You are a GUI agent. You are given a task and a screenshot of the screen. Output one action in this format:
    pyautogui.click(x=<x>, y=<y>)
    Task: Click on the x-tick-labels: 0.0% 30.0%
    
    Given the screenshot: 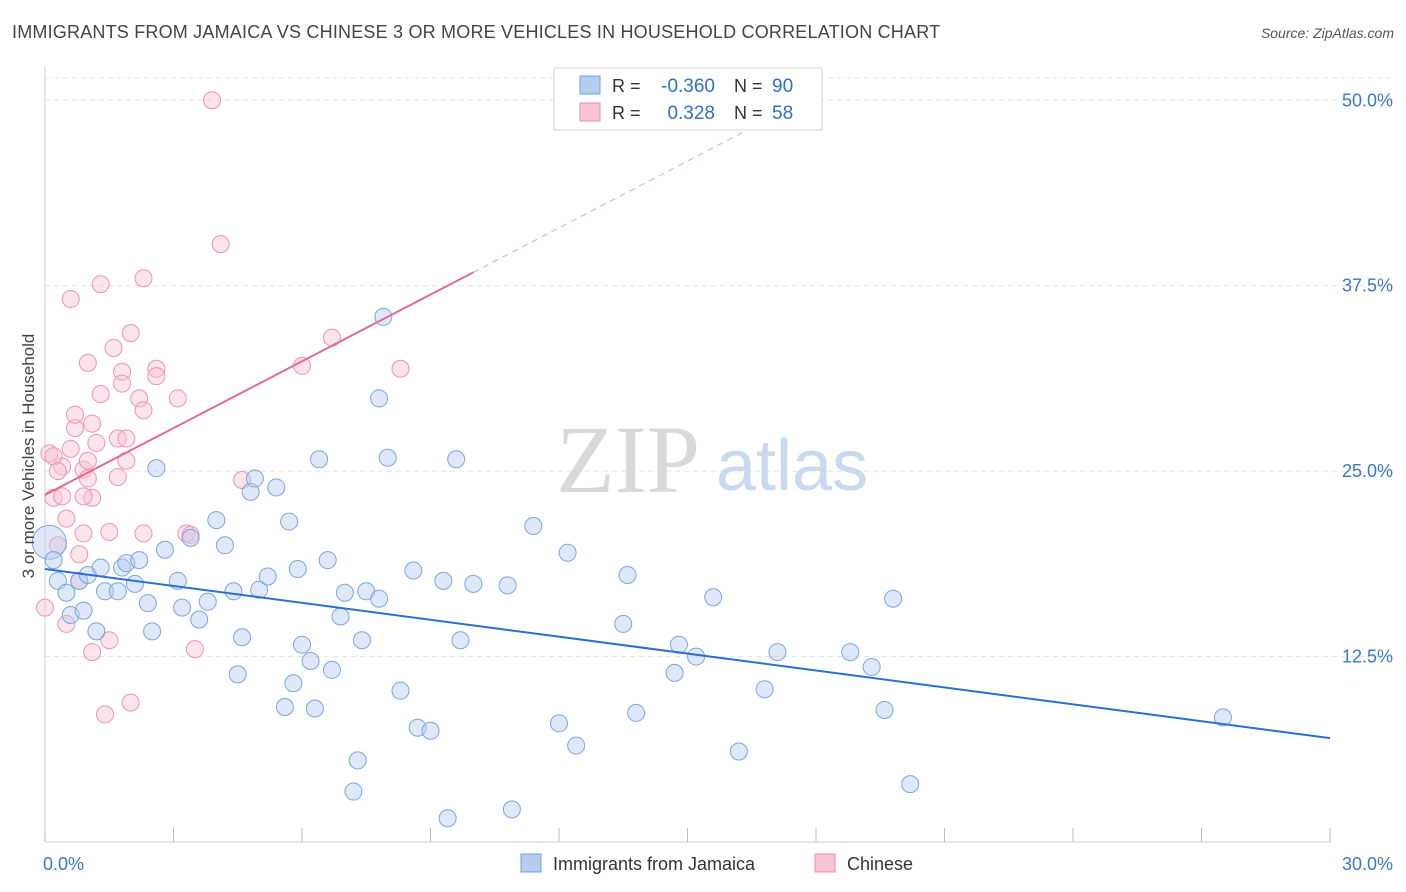 What is the action you would take?
    pyautogui.click(x=718, y=864)
    